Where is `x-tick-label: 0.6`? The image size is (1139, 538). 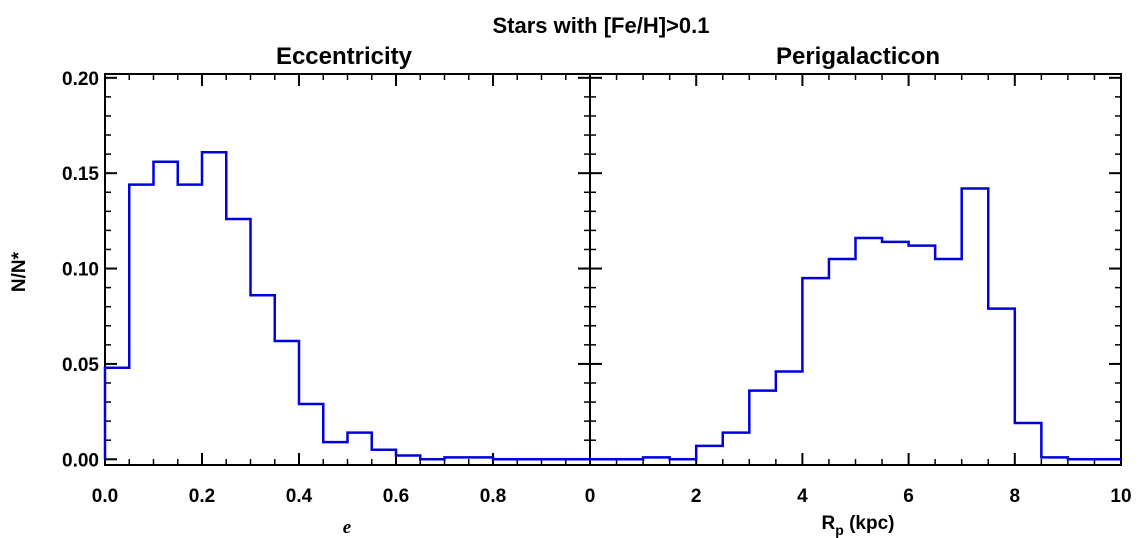 x-tick-label: 0.6 is located at coordinates (396, 496).